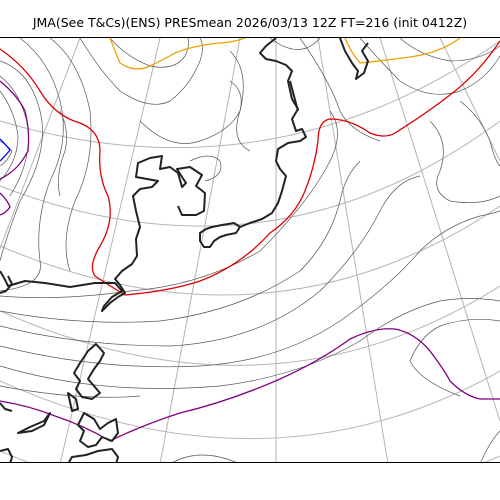 The height and width of the screenshot is (500, 500). I want to click on korea-coastline, so click(220, 235).